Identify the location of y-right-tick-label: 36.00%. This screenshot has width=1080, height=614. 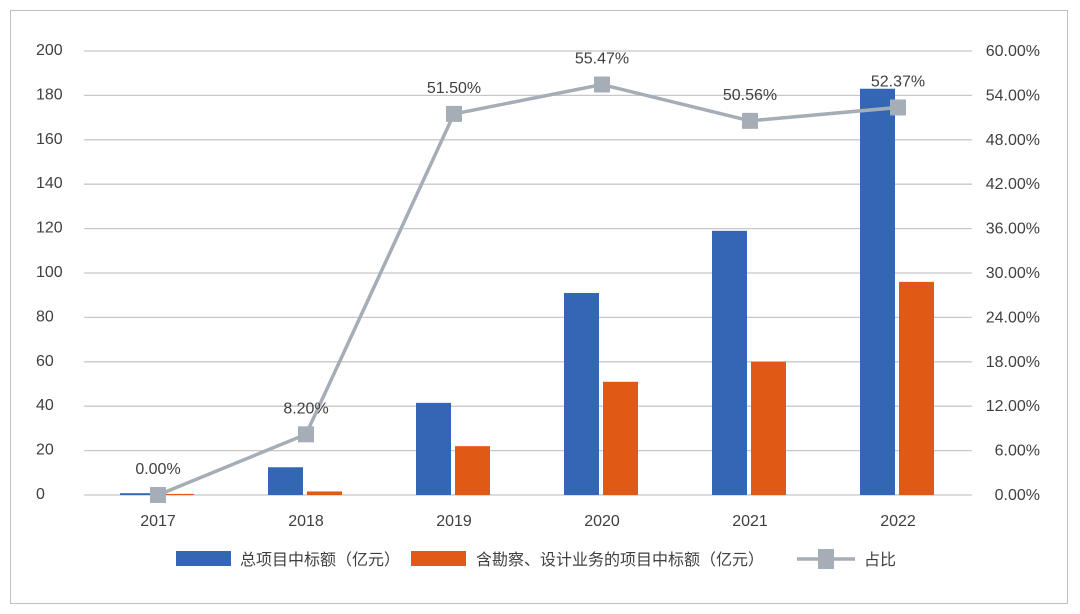
(1013, 229).